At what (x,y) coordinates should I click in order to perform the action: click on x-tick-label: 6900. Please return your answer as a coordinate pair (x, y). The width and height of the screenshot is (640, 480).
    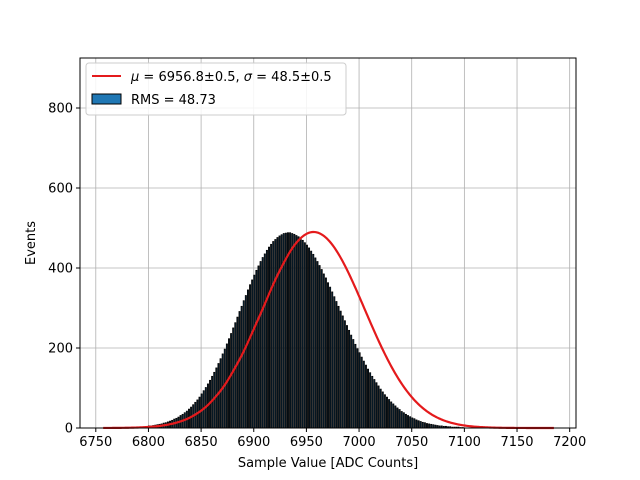
    Looking at the image, I should click on (253, 442).